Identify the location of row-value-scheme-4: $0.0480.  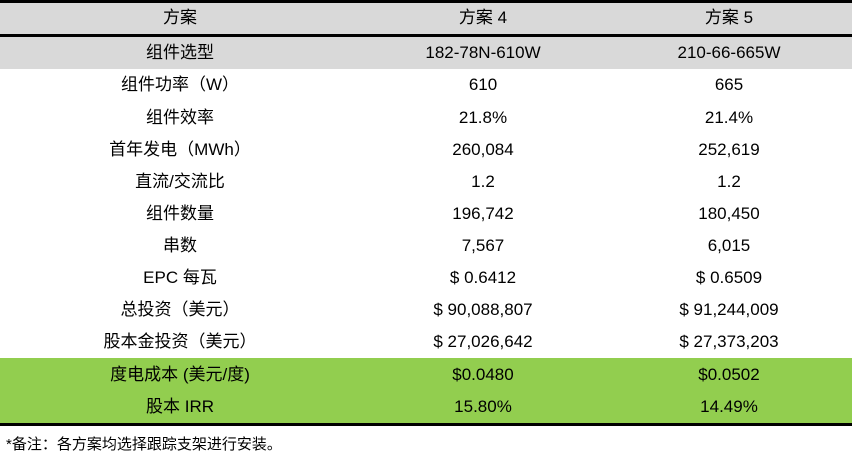
(483, 374).